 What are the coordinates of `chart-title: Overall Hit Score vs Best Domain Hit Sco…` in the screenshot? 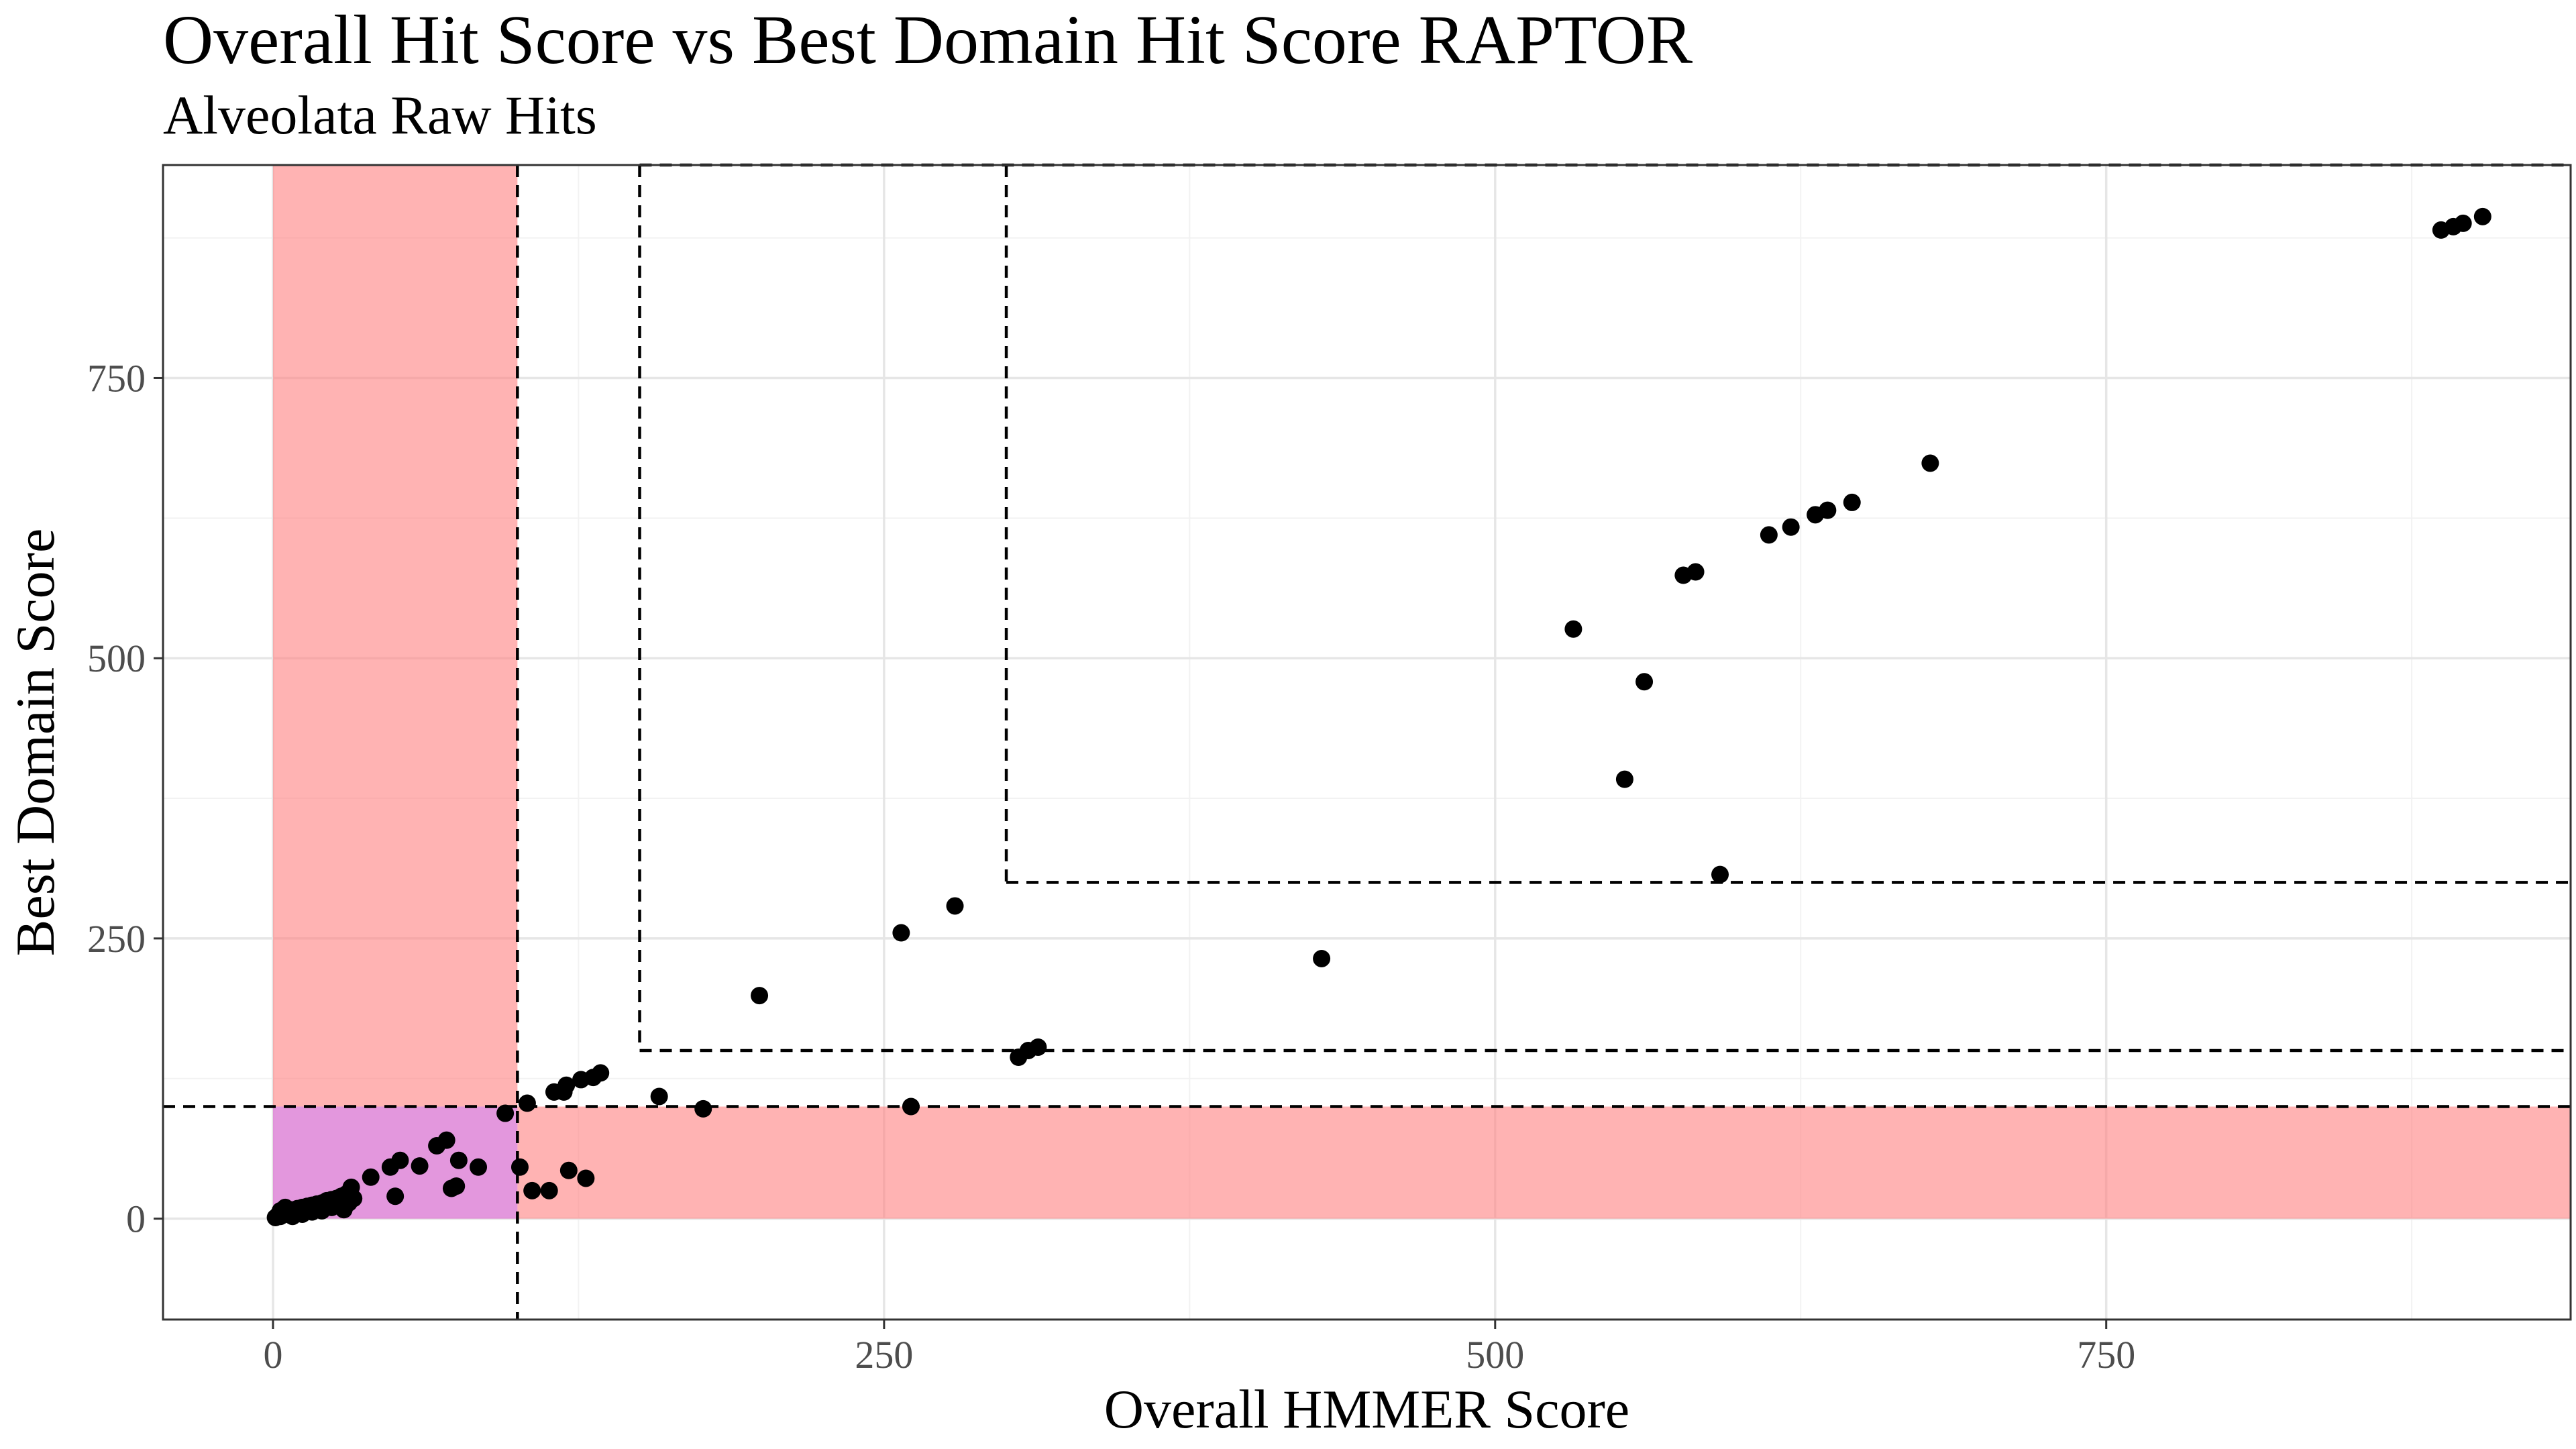 It's located at (928, 39).